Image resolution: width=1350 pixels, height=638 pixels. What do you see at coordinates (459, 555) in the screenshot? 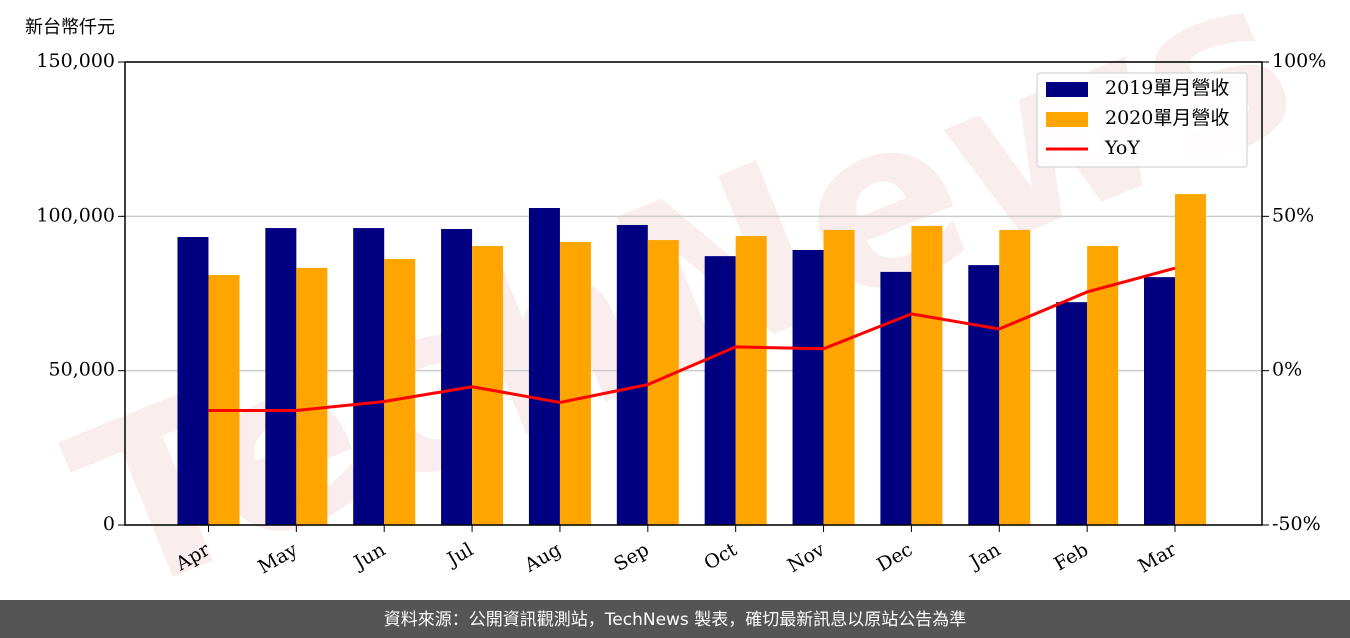
I see `x-tick-label: Jul` at bounding box center [459, 555].